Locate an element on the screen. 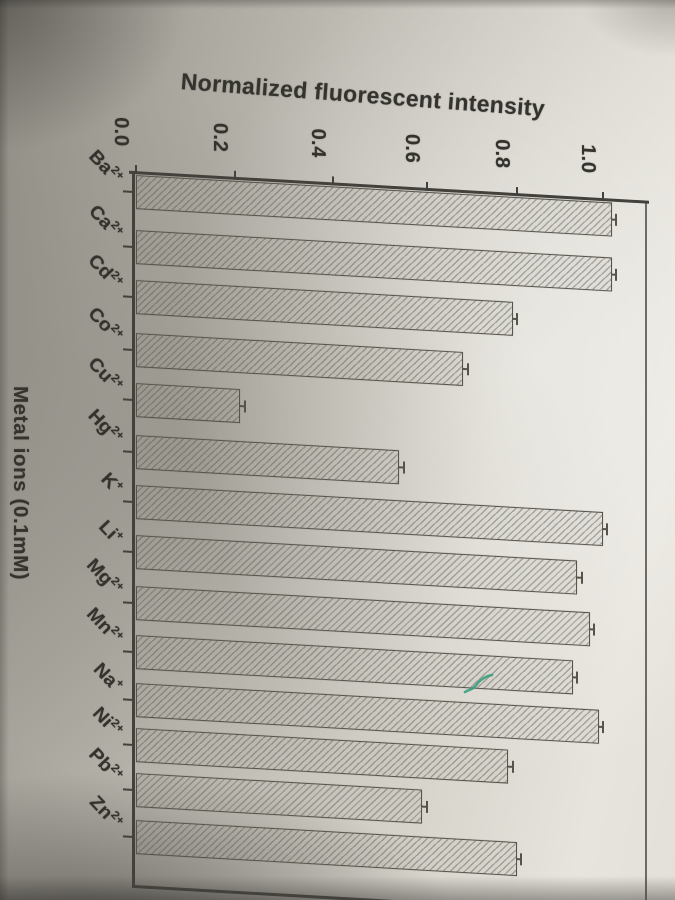 This screenshot has height=900, width=675. bar-cd2 is located at coordinates (324, 308).